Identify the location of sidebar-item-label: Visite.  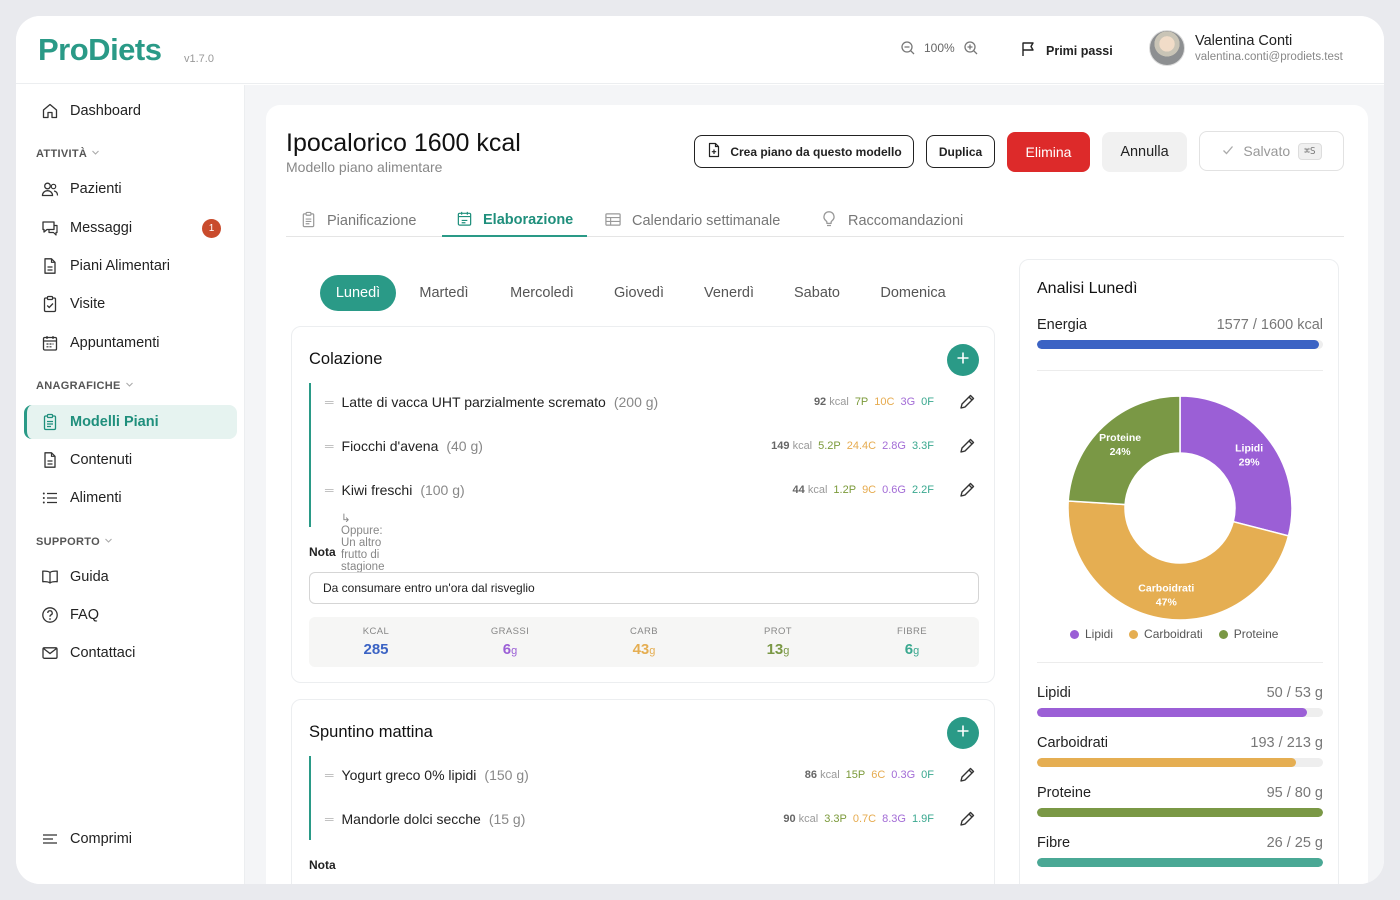
(88, 304).